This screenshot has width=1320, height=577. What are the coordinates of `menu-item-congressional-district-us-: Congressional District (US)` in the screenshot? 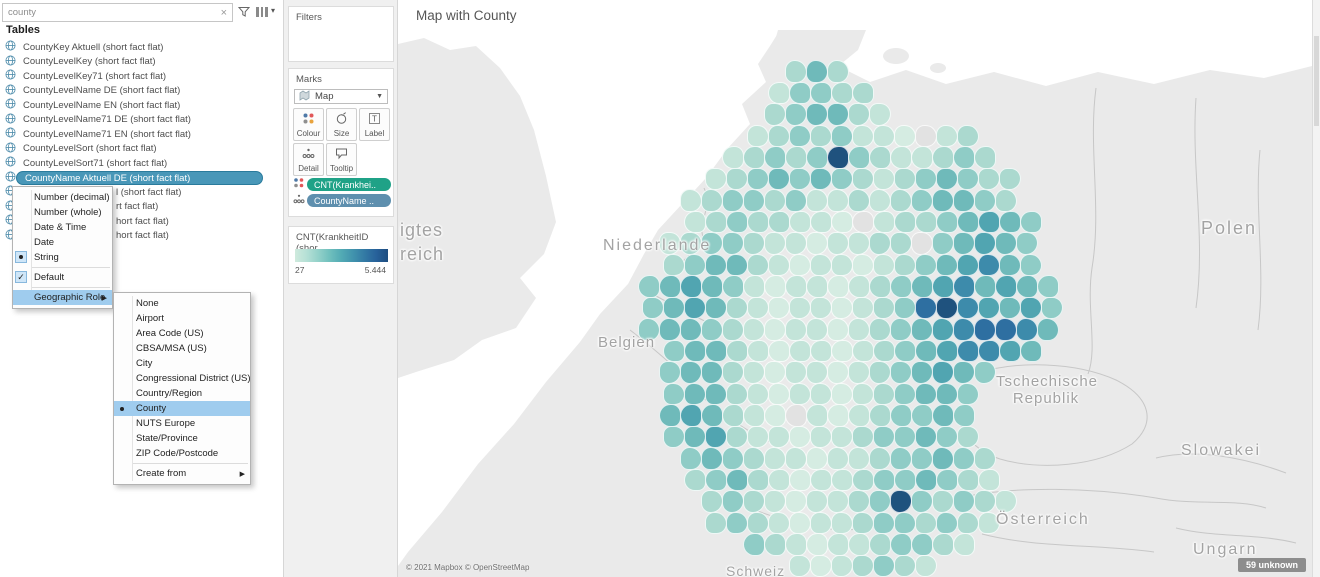 It's located at (182, 378).